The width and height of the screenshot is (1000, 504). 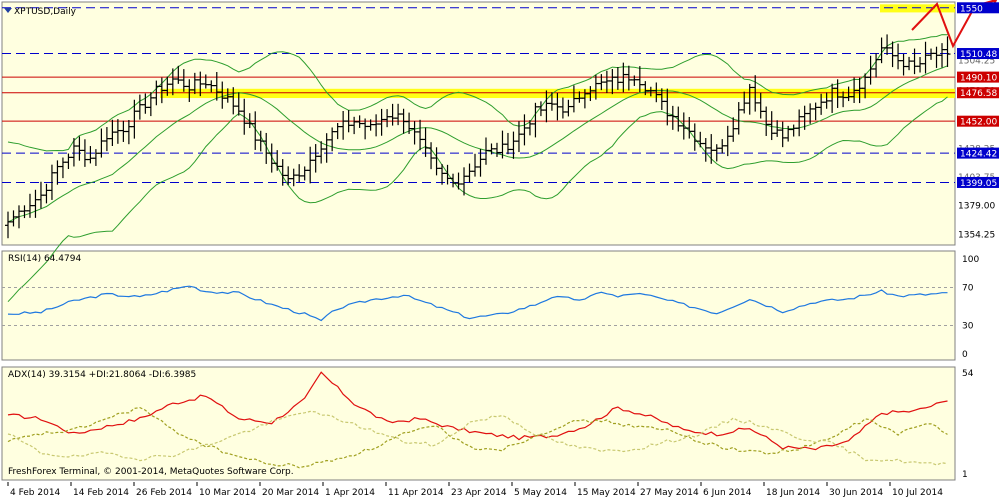 What do you see at coordinates (965, 475) in the screenshot?
I see `adx-axis-tick: 1` at bounding box center [965, 475].